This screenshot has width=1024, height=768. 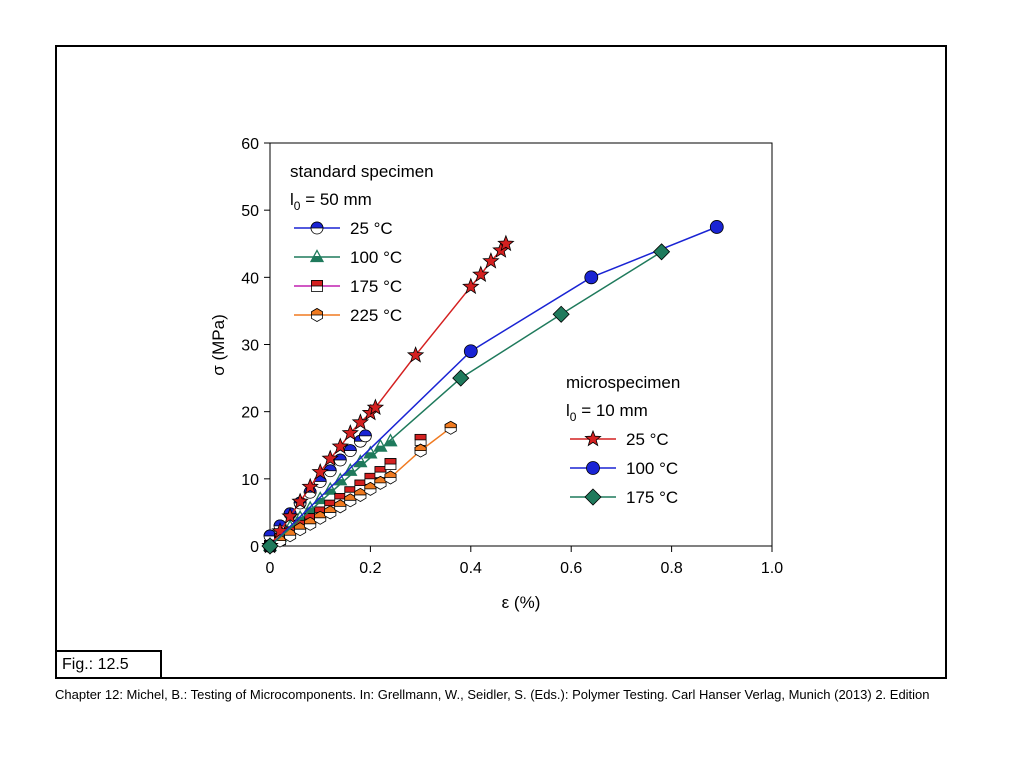 What do you see at coordinates (362, 171) in the screenshot?
I see `legend-title: standard specimen` at bounding box center [362, 171].